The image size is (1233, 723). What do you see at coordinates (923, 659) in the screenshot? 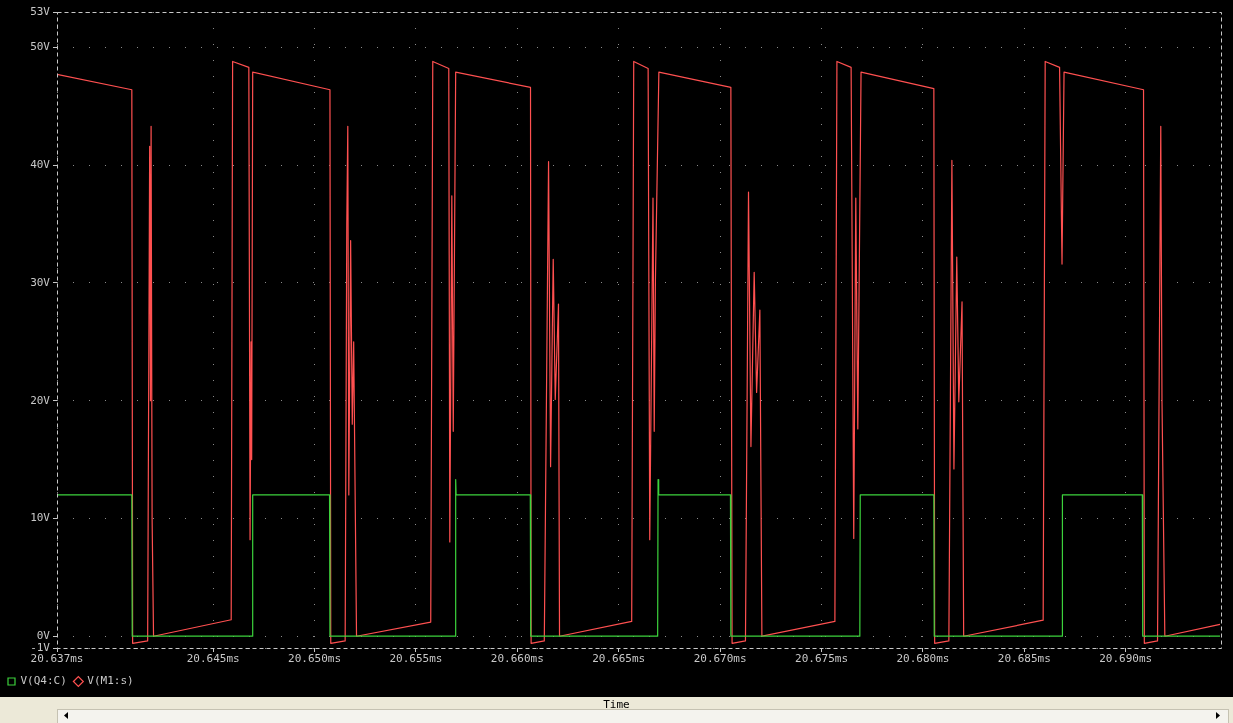
I see `x-tick-label: 20.680ms` at bounding box center [923, 659].